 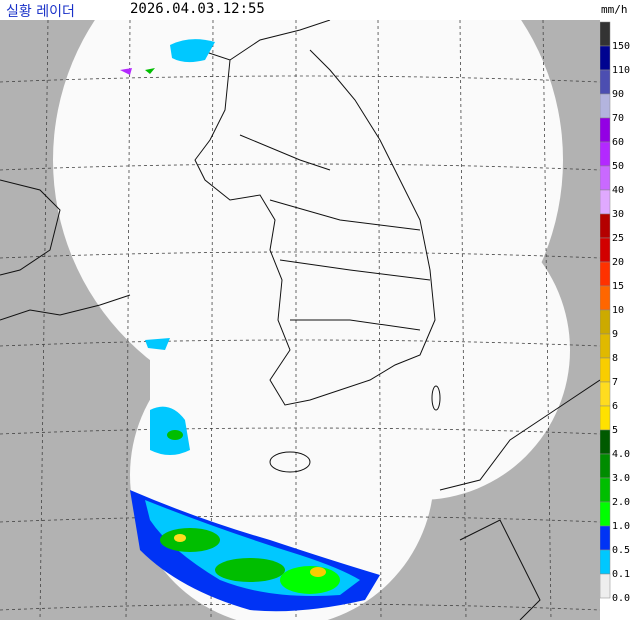 What do you see at coordinates (618, 262) in the screenshot?
I see `legend-label: 20` at bounding box center [618, 262].